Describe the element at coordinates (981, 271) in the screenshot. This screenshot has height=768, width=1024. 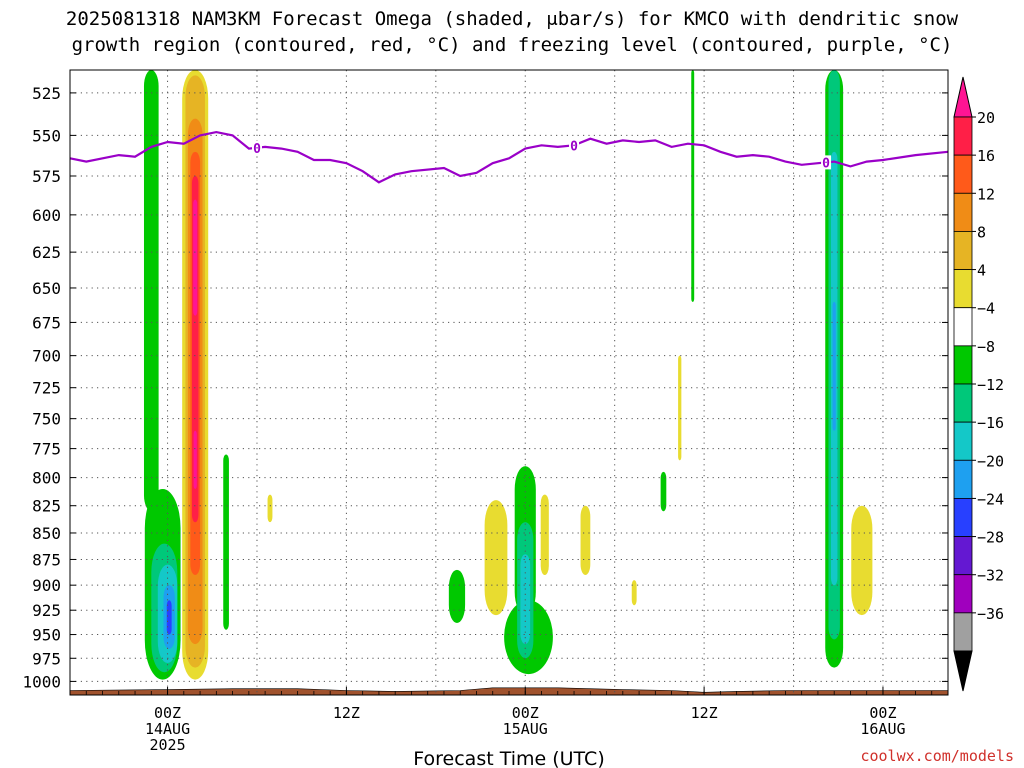
I see `colorbar-label-4: 4` at that location.